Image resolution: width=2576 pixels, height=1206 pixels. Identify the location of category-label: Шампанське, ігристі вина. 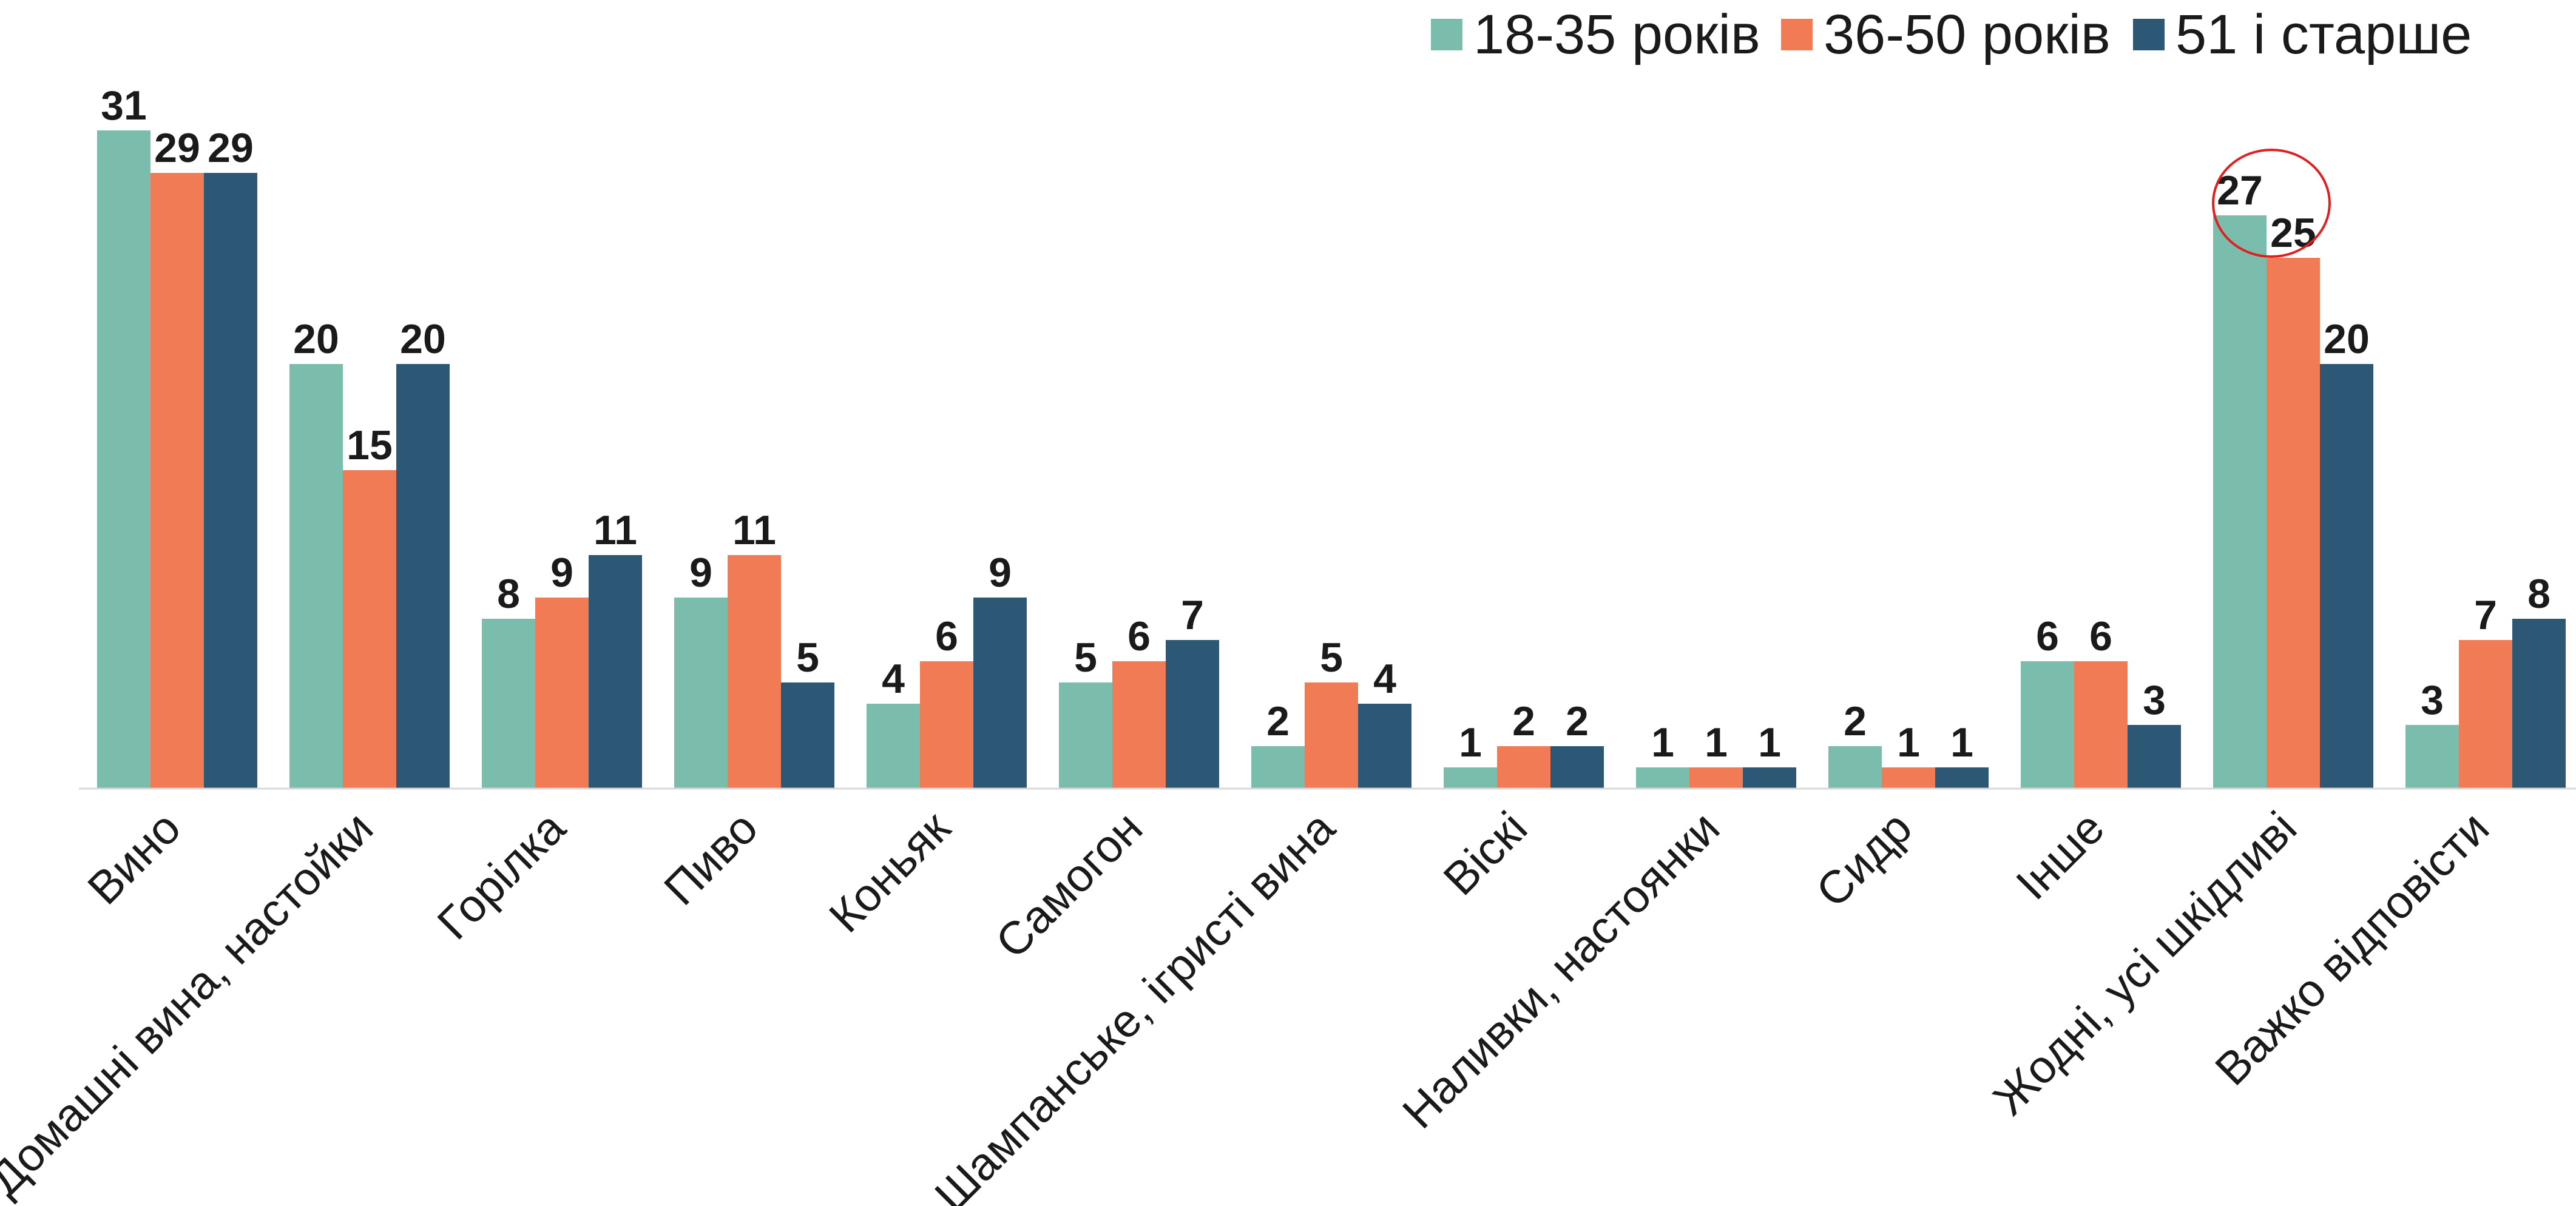
(1135, 1004).